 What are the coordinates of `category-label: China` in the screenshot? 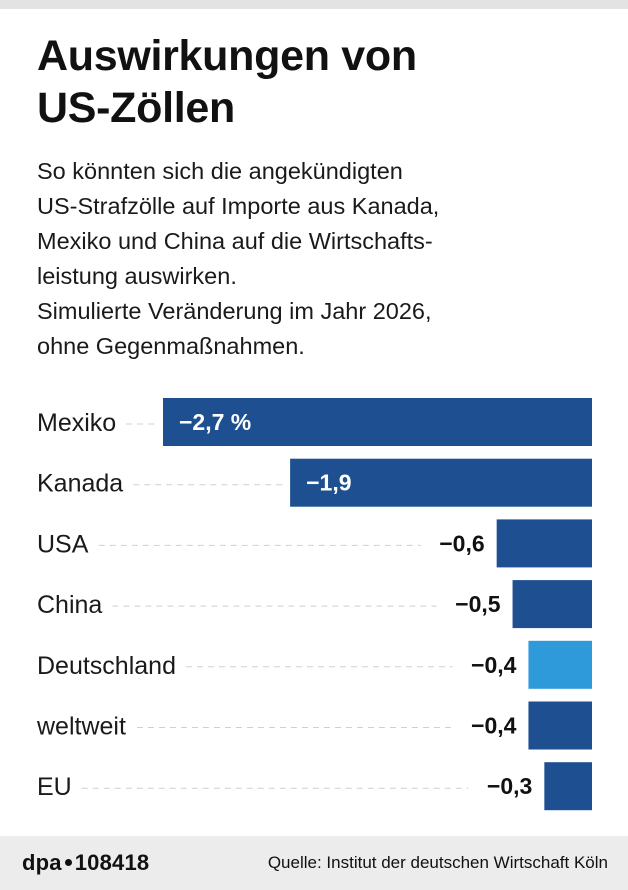 It's located at (69, 605).